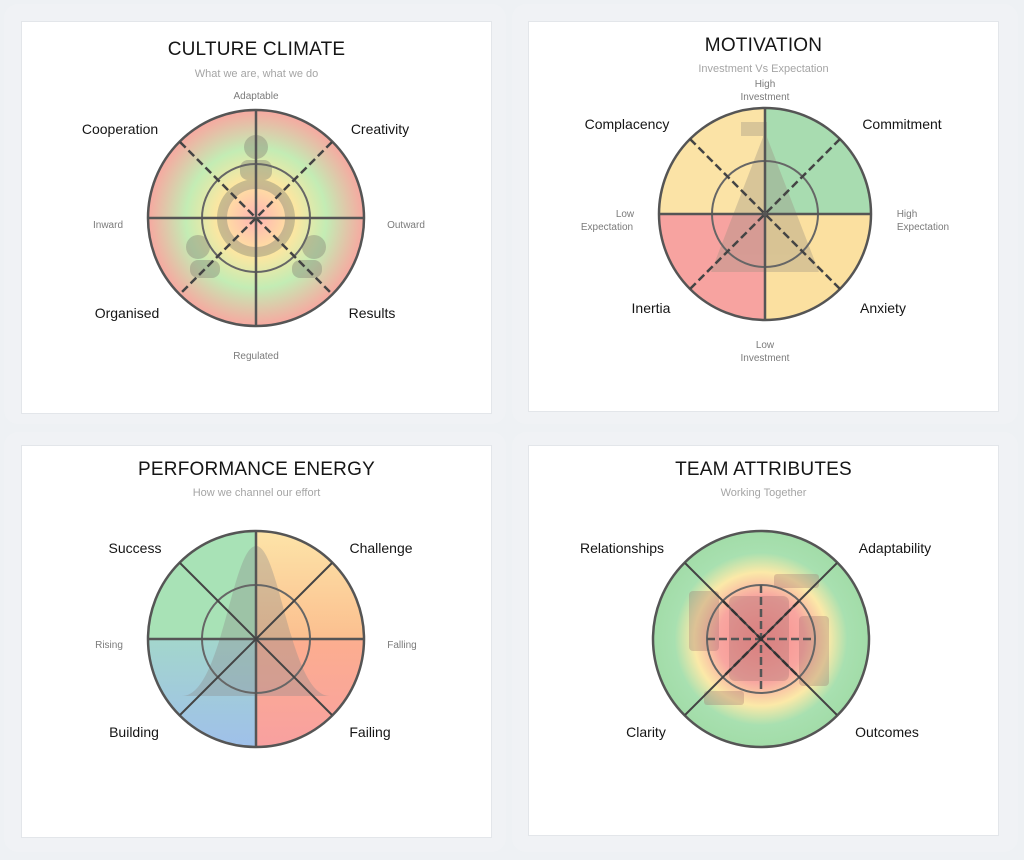  I want to click on chart-title: TEAM ATTRIBUTES, so click(763, 469).